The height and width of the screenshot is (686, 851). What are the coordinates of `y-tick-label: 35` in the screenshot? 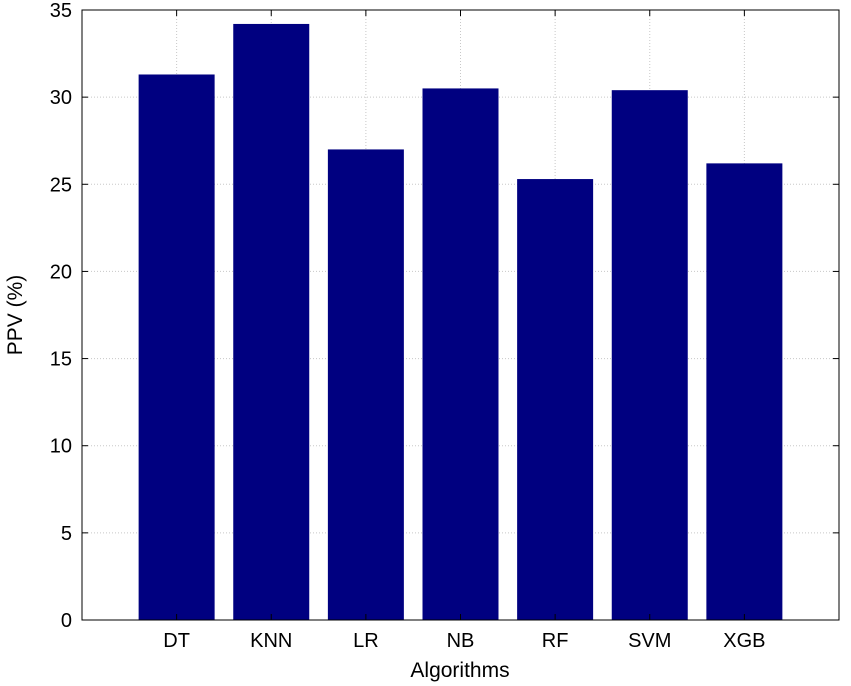 It's located at (61, 11).